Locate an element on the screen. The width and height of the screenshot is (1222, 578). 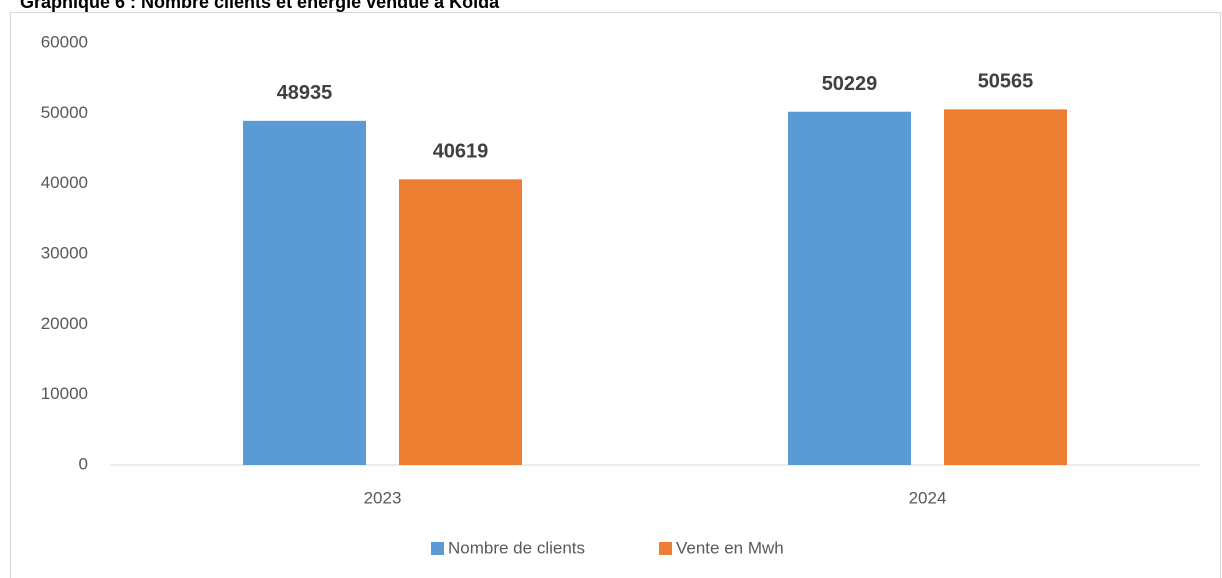
value-label: 48935 is located at coordinates (305, 93).